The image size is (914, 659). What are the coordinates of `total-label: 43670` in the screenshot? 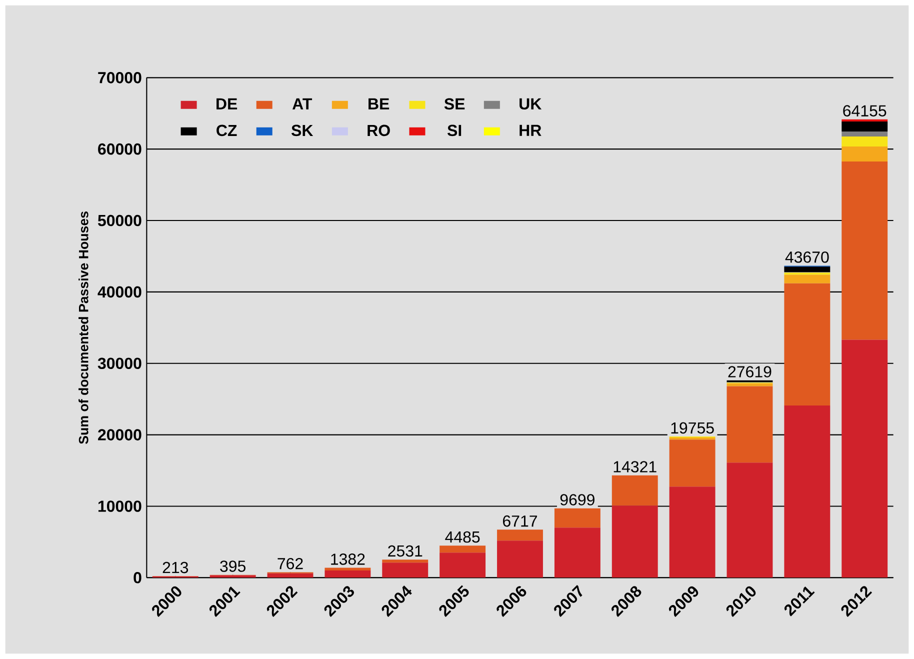 It's located at (807, 257).